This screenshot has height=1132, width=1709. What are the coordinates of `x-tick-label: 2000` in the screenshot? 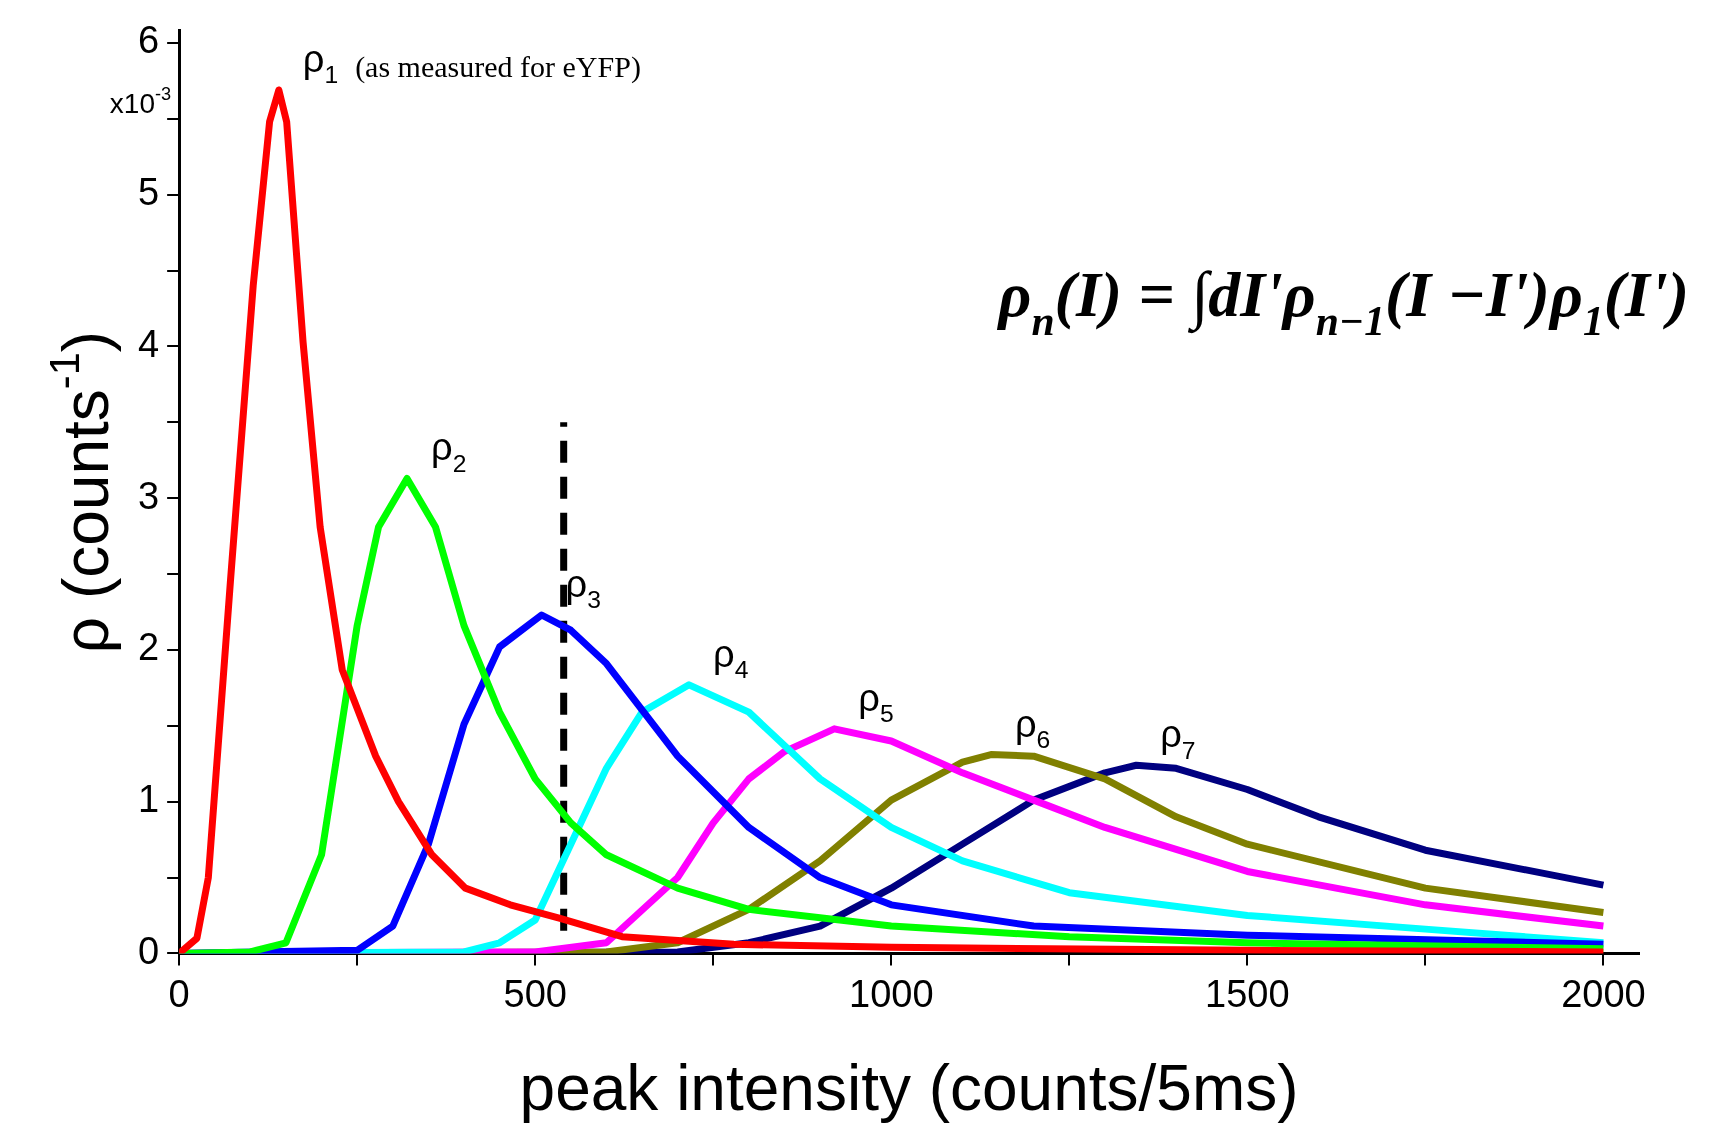 It's located at (1603, 993).